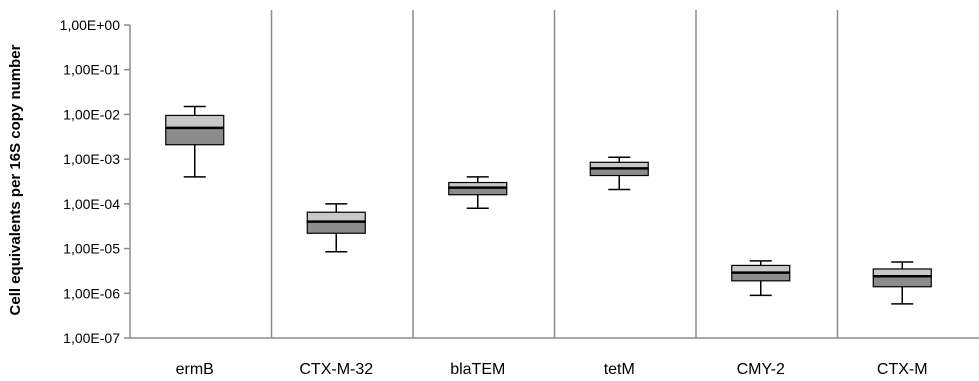 Image resolution: width=979 pixels, height=381 pixels. What do you see at coordinates (91, 204) in the screenshot?
I see `y-tick-label: 1,00E-04` at bounding box center [91, 204].